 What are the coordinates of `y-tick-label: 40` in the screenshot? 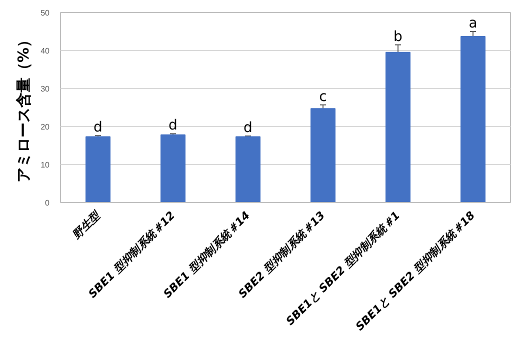 It's located at (45, 51).